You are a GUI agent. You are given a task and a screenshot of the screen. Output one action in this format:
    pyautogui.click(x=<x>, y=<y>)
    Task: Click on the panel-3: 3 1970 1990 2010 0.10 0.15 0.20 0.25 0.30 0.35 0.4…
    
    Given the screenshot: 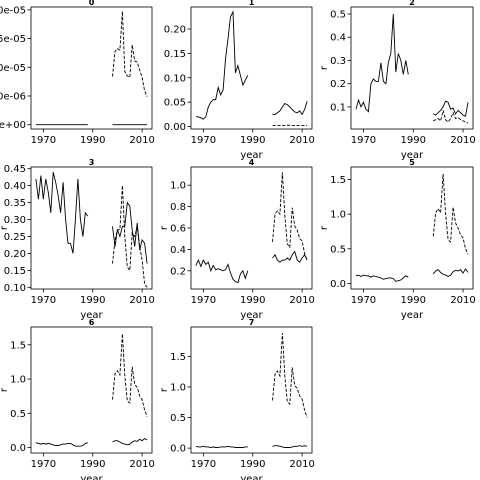 What is the action you would take?
    pyautogui.click(x=77, y=239)
    